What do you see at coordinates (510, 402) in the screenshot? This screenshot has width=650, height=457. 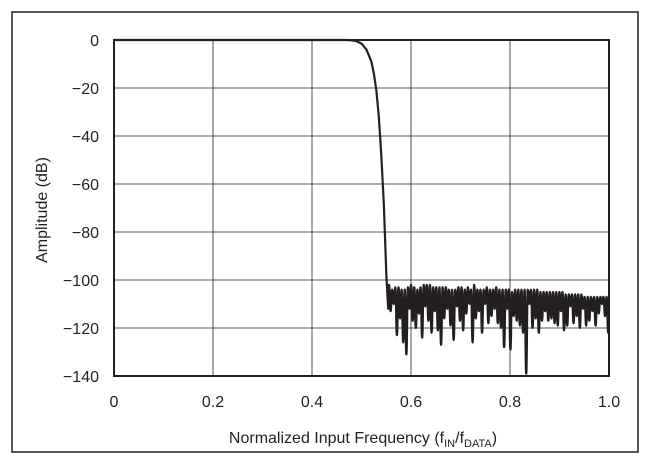 I see `x-tick-label: 0.8` at bounding box center [510, 402].